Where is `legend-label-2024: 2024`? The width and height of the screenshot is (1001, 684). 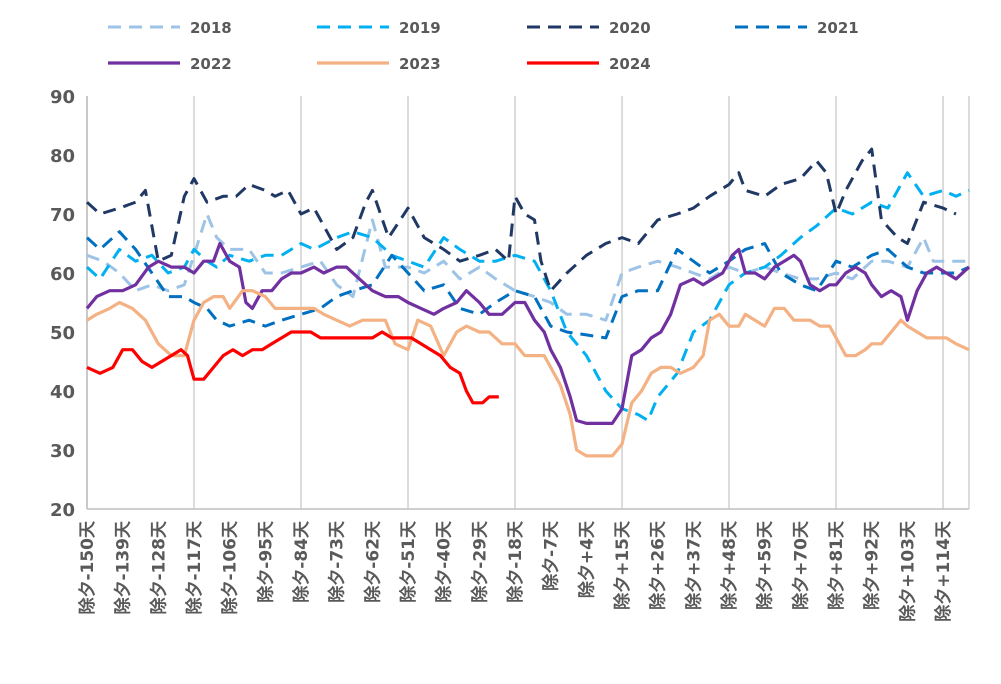 legend-label-2024: 2024 is located at coordinates (630, 64).